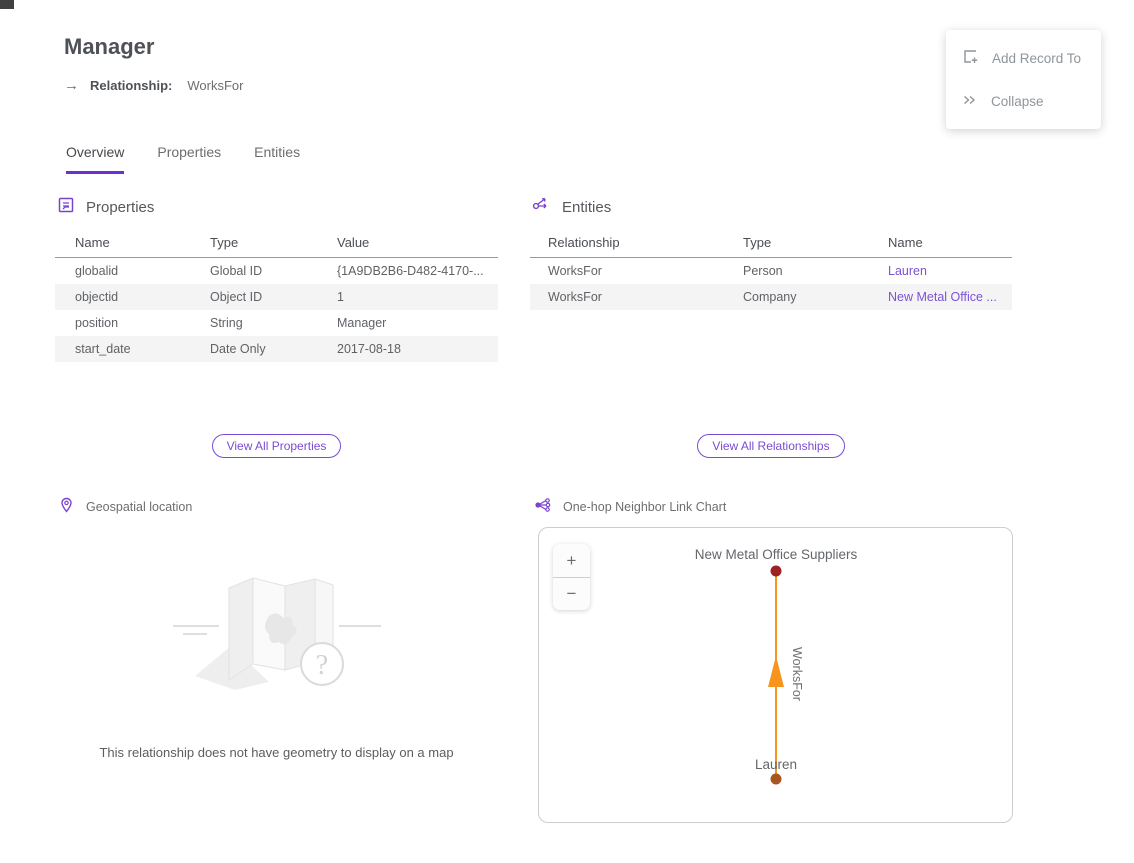 The image size is (1134, 863). Describe the element at coordinates (97, 297) in the screenshot. I see `property-name: objectid` at that location.